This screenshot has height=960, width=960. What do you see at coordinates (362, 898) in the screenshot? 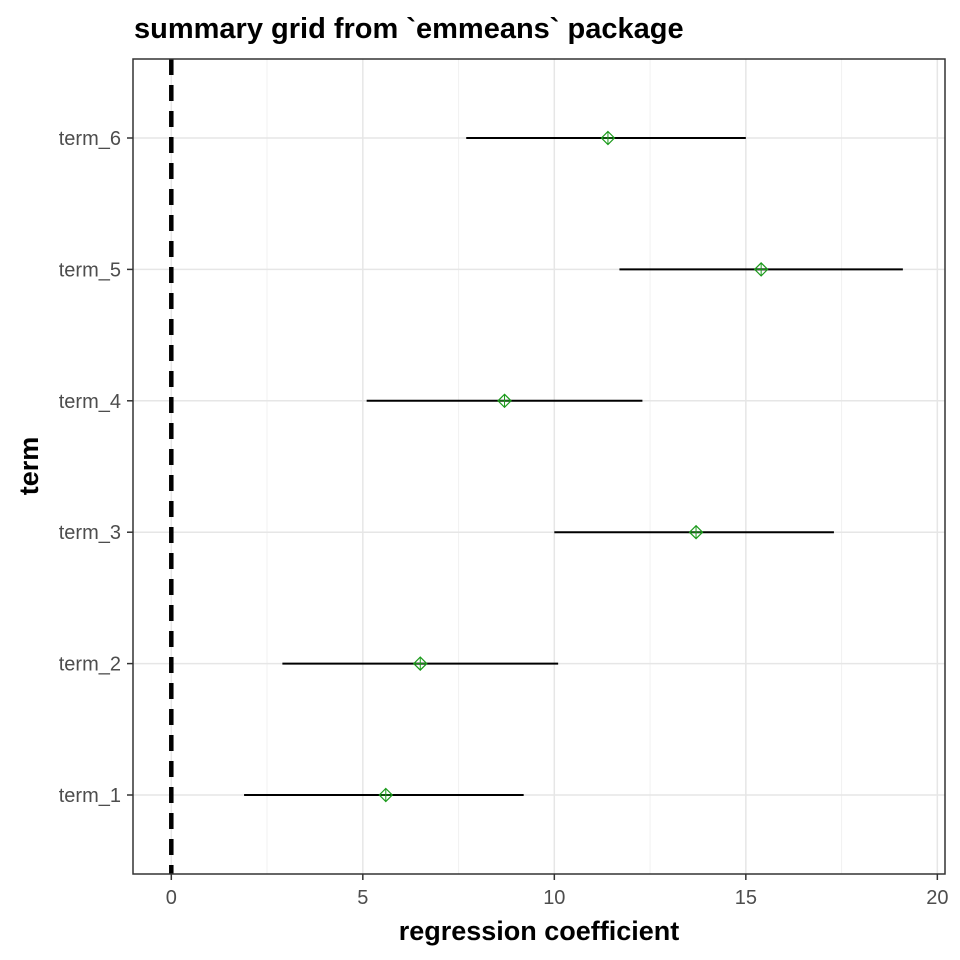
I see `x-tick-label: 5` at bounding box center [362, 898].